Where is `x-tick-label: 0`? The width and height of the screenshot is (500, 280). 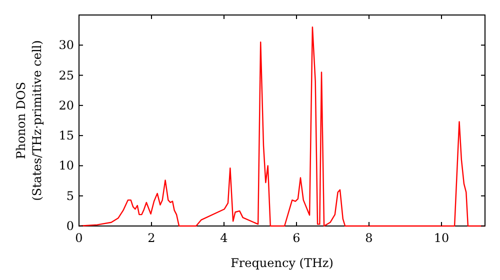 x-tick-label: 0 is located at coordinates (79, 238).